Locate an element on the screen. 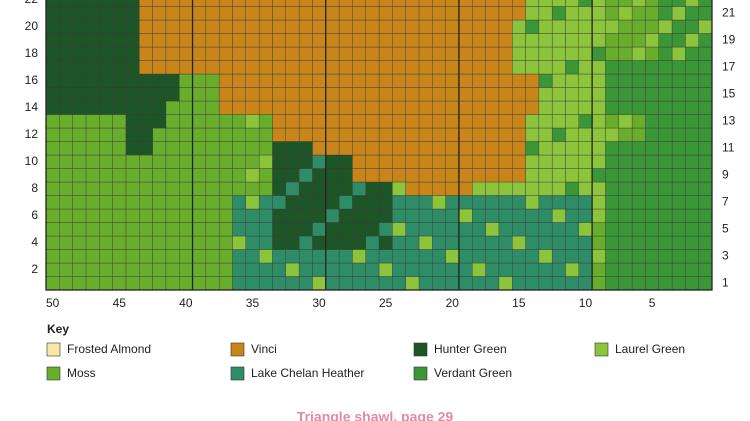  column-label: 10 is located at coordinates (586, 303).